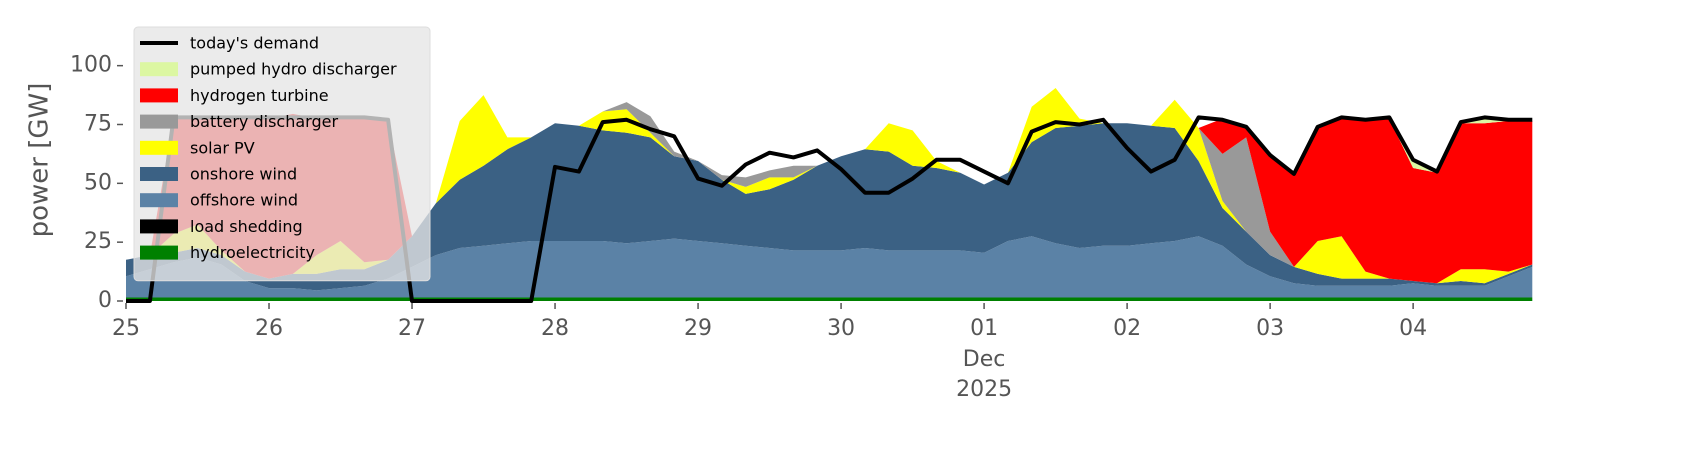 Image resolution: width=1706 pixels, height=464 pixels. What do you see at coordinates (222, 147) in the screenshot?
I see `legend-label: solar PV` at bounding box center [222, 147].